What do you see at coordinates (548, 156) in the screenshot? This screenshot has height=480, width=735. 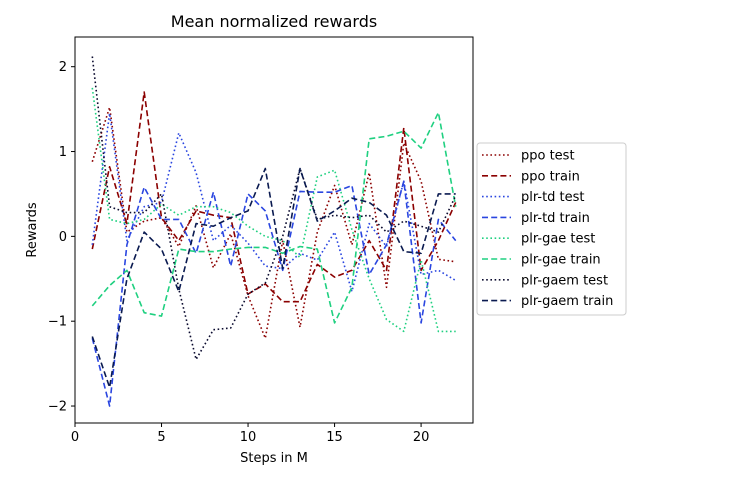 I see `legend-label-ppo-test: ppo test` at bounding box center [548, 156].